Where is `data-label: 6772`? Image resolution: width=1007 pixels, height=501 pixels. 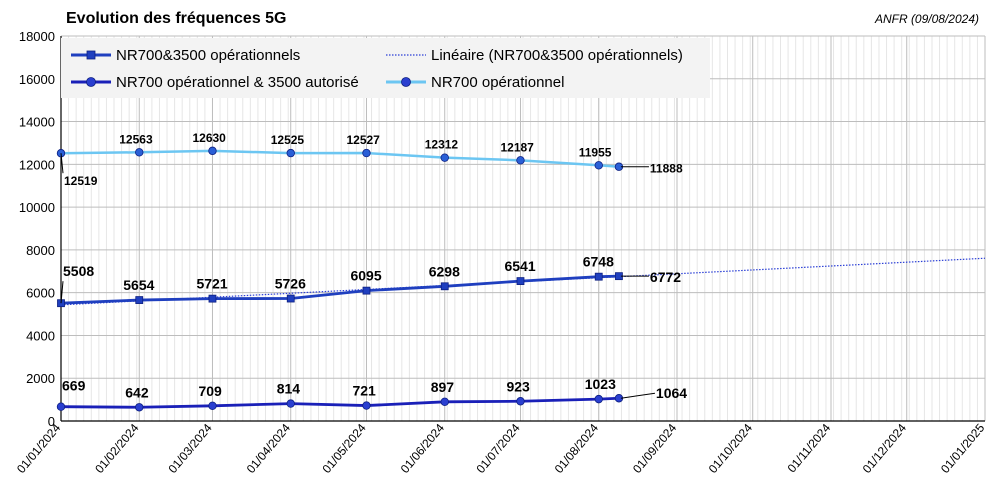
data-label: 6772 is located at coordinates (665, 277).